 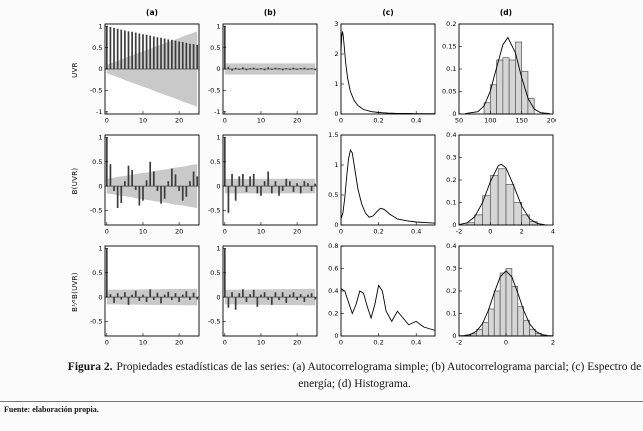 What do you see at coordinates (145, 185) in the screenshot?
I see `plot-svg-buvr-acf: 0 10 20 -0.5 0 0.5 1` at bounding box center [145, 185].